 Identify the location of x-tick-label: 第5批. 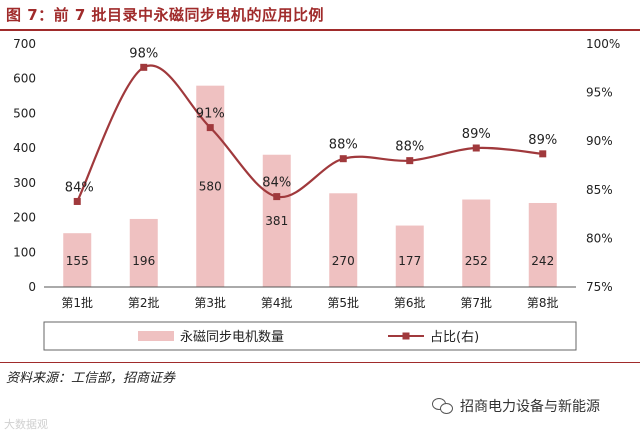
(343, 302).